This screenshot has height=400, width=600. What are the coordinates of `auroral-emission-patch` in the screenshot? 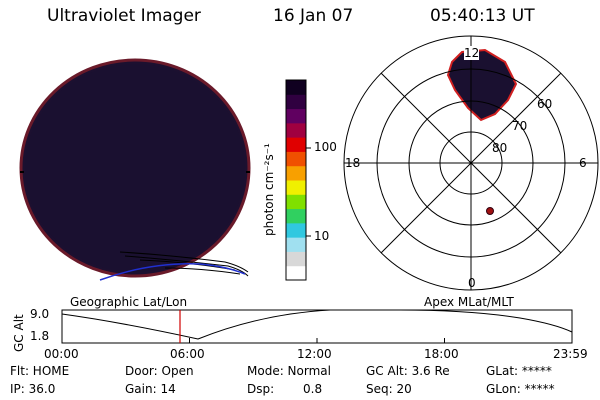 It's located at (482, 85).